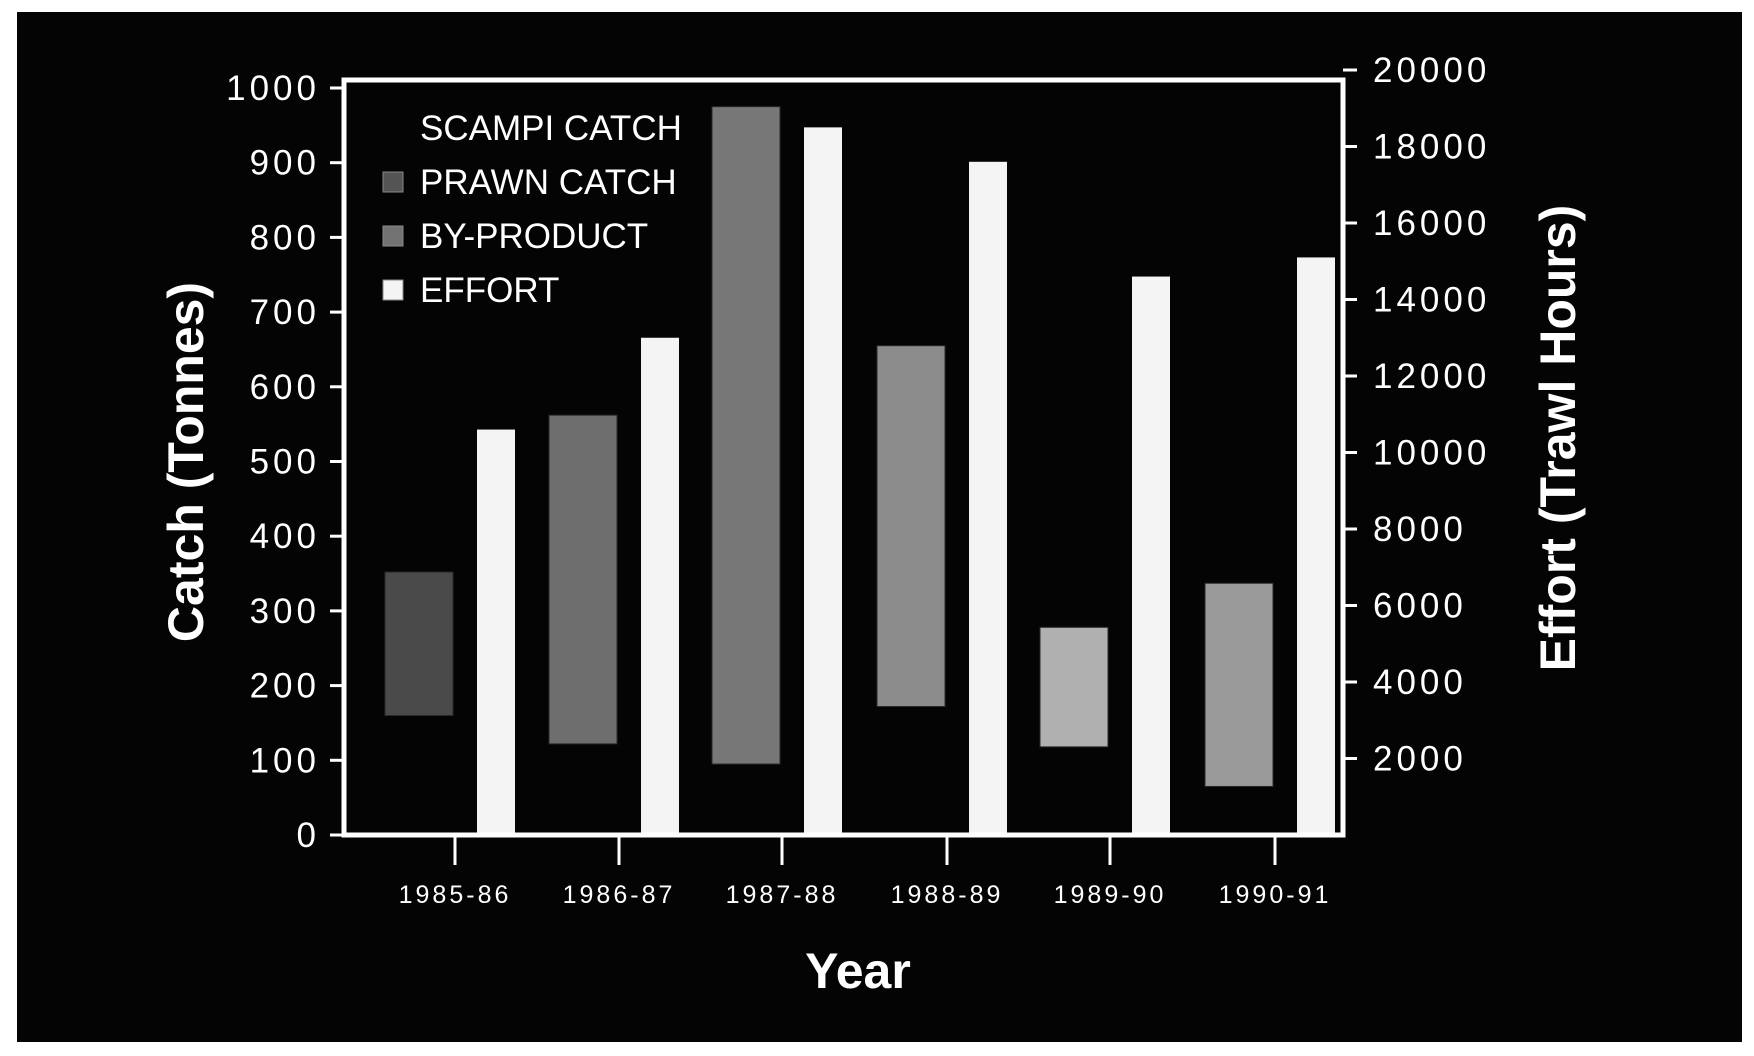 The image size is (1754, 1056). What do you see at coordinates (273, 88) in the screenshot?
I see `left-tick-label: 1000` at bounding box center [273, 88].